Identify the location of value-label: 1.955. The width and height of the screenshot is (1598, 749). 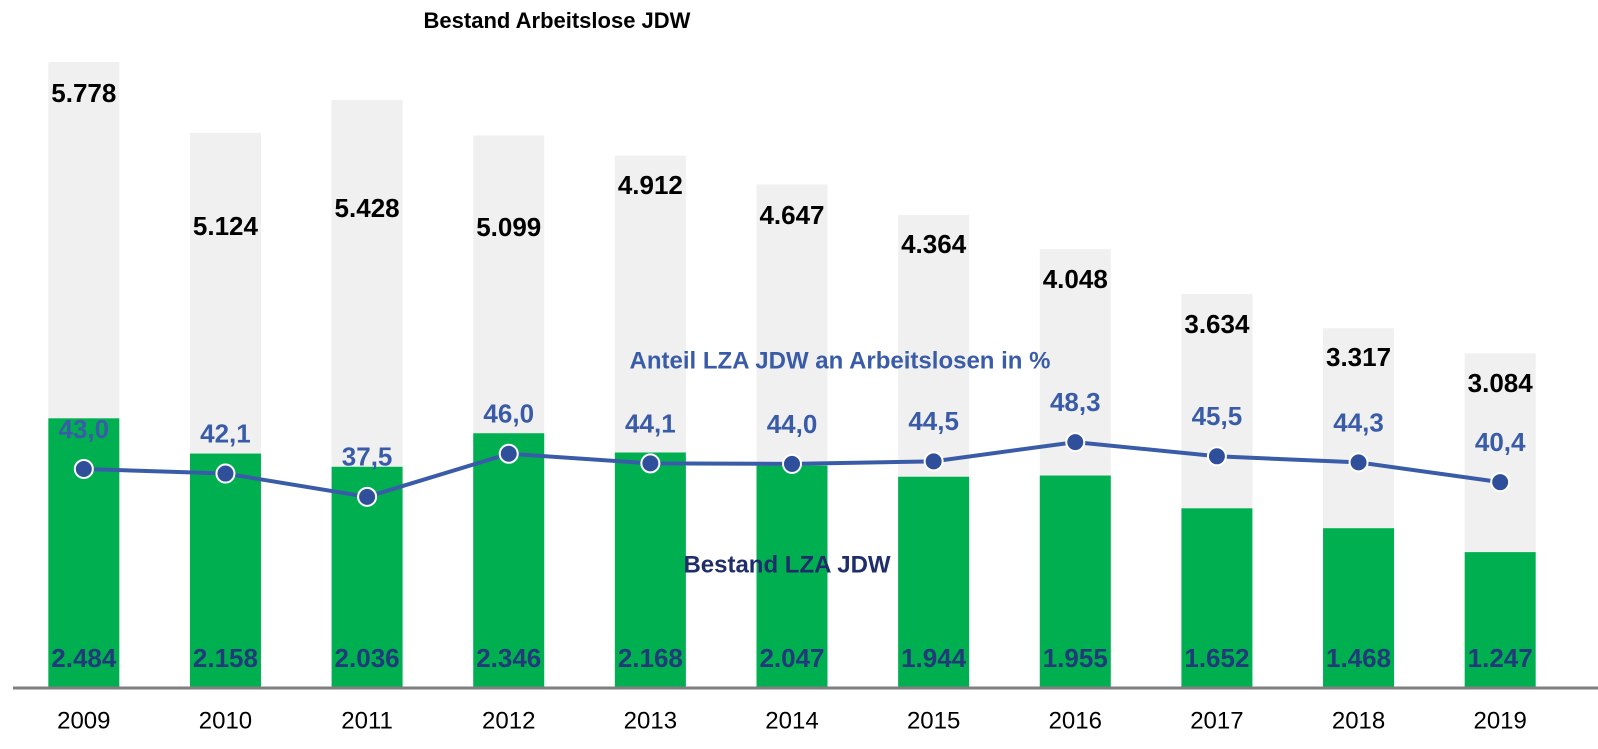
(1075, 658).